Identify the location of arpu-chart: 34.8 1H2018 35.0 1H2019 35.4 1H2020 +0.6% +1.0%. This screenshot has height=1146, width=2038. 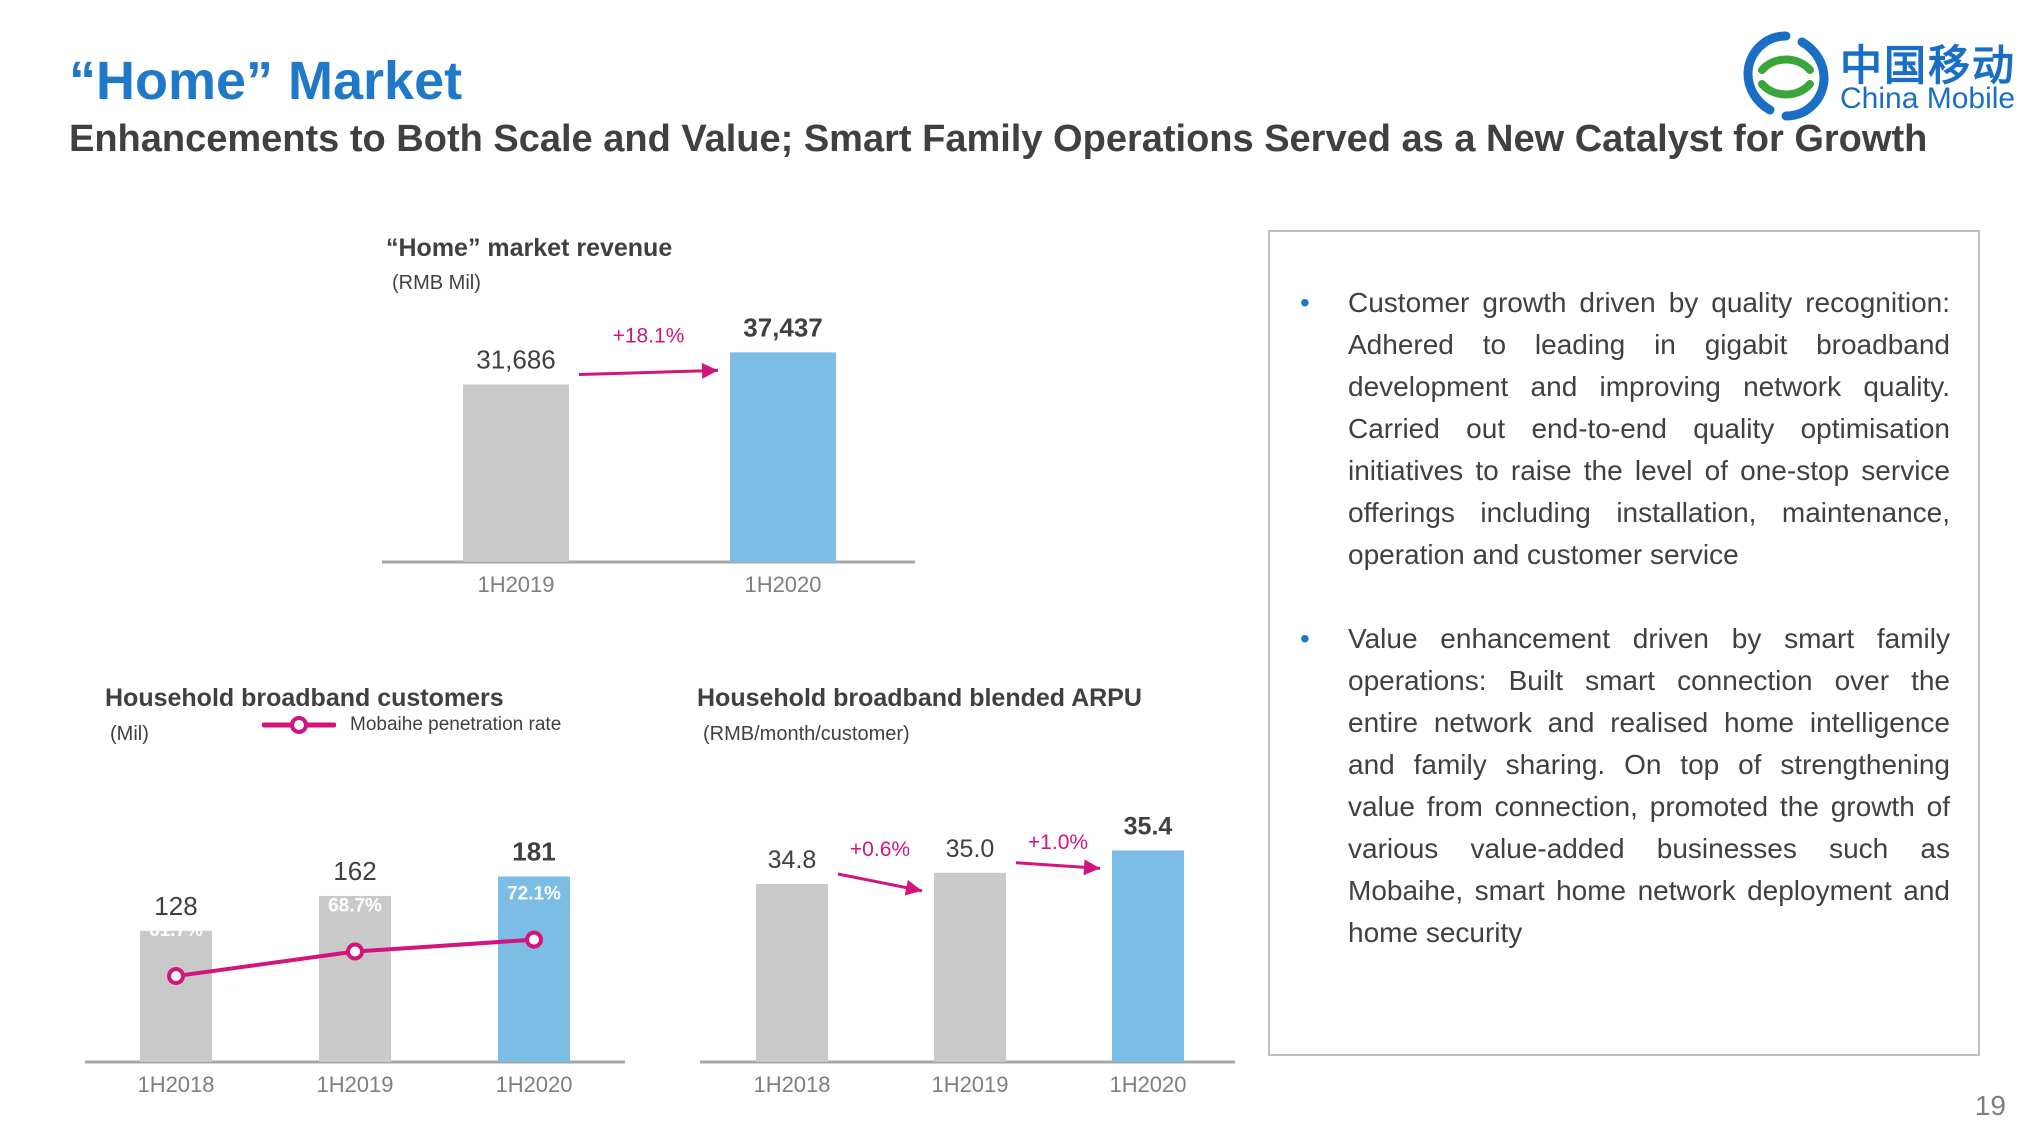
(967, 954).